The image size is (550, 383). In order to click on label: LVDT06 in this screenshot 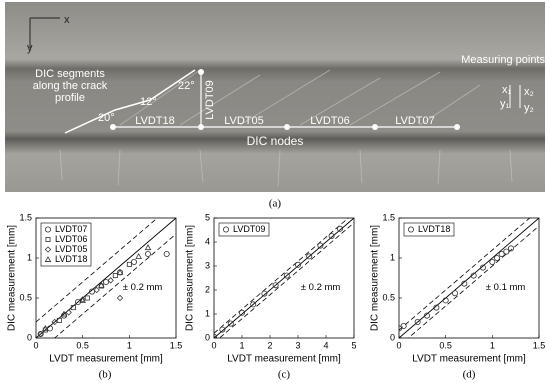, I will do `click(330, 121)`.